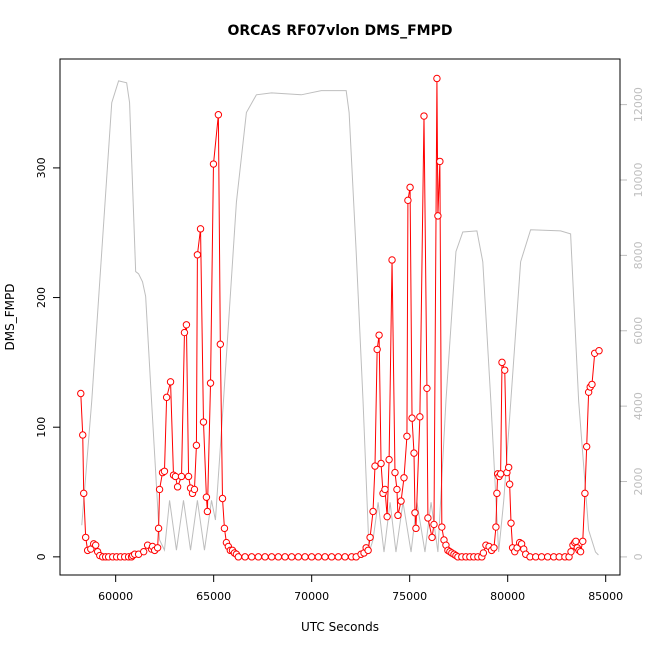  What do you see at coordinates (638, 179) in the screenshot?
I see `y2-tick-label: 10000` at bounding box center [638, 179].